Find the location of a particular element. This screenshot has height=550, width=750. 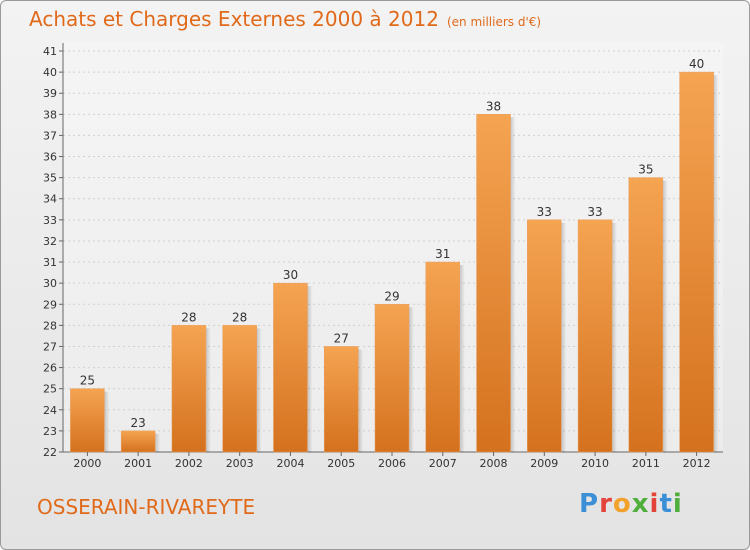

y-tick-label: 25 is located at coordinates (50, 389).